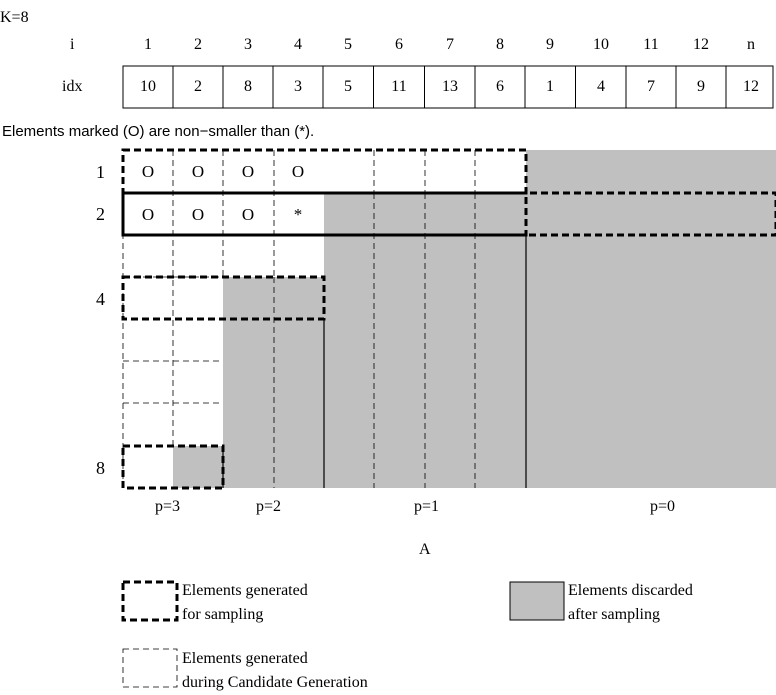 Image resolution: width=776 pixels, height=695 pixels. What do you see at coordinates (324, 171) in the screenshot?
I see `sampling-box-row1` at bounding box center [324, 171].